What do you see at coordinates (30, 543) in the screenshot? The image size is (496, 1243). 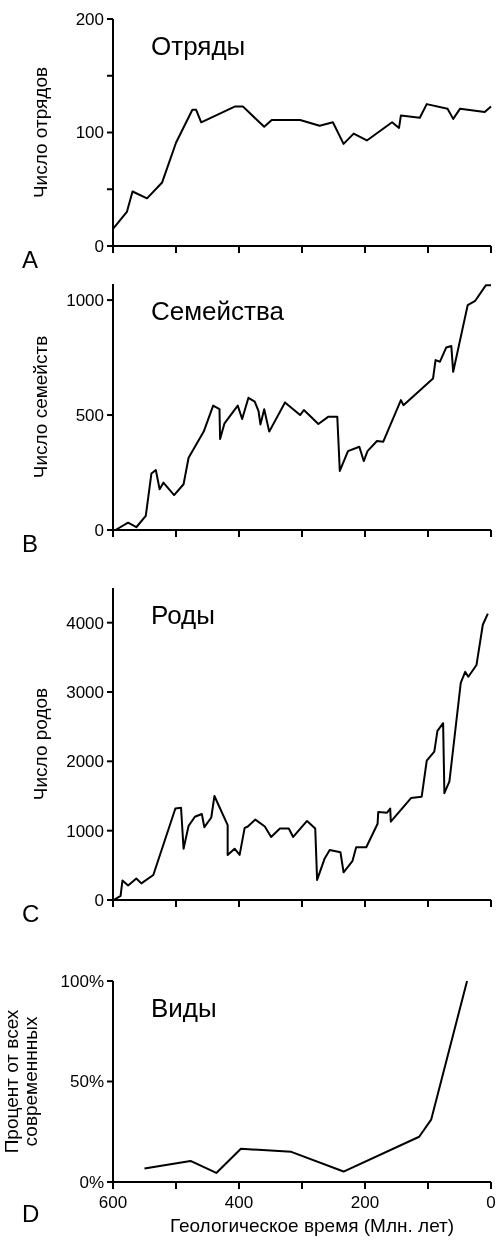 I see `text: B` at bounding box center [30, 543].